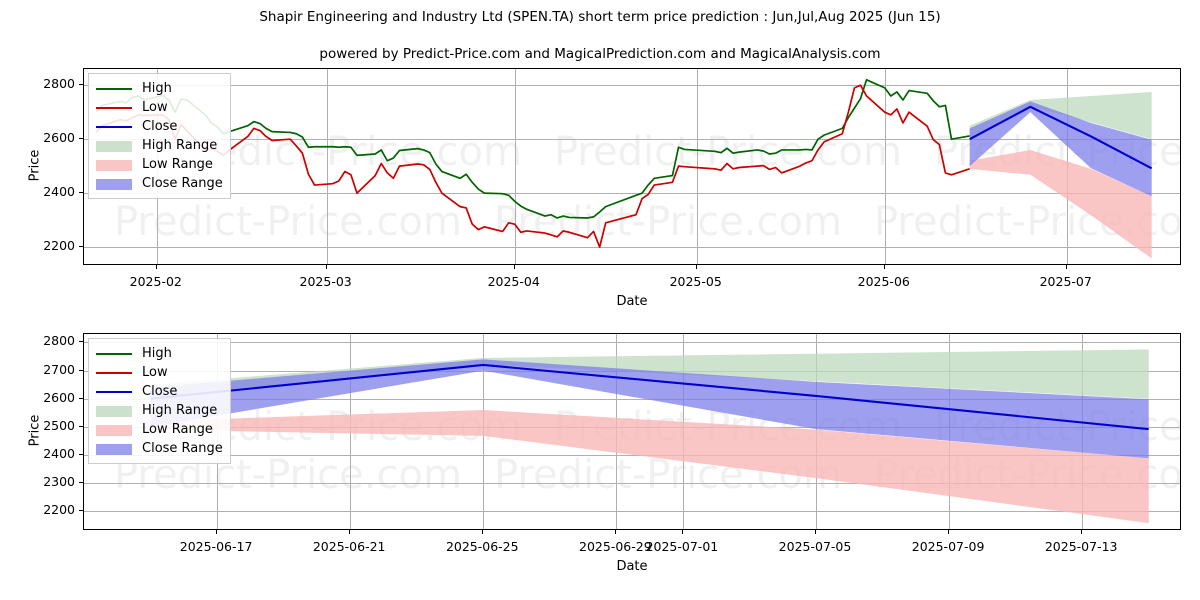 This screenshot has width=1200, height=600. I want to click on y-tick-label: 2700, so click(59, 369).